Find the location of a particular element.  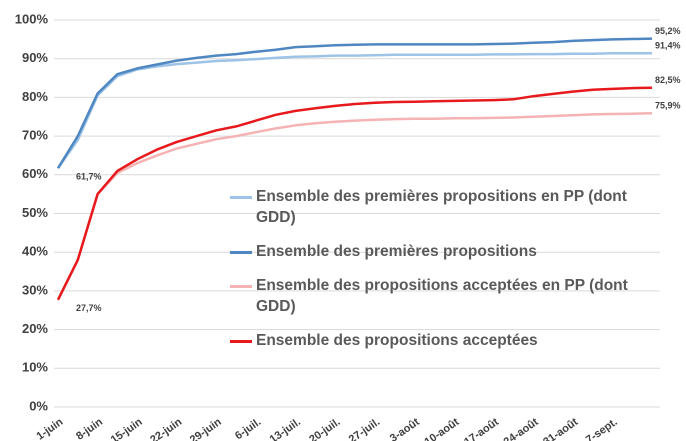

y-tick-label: 60% is located at coordinates (35, 173).